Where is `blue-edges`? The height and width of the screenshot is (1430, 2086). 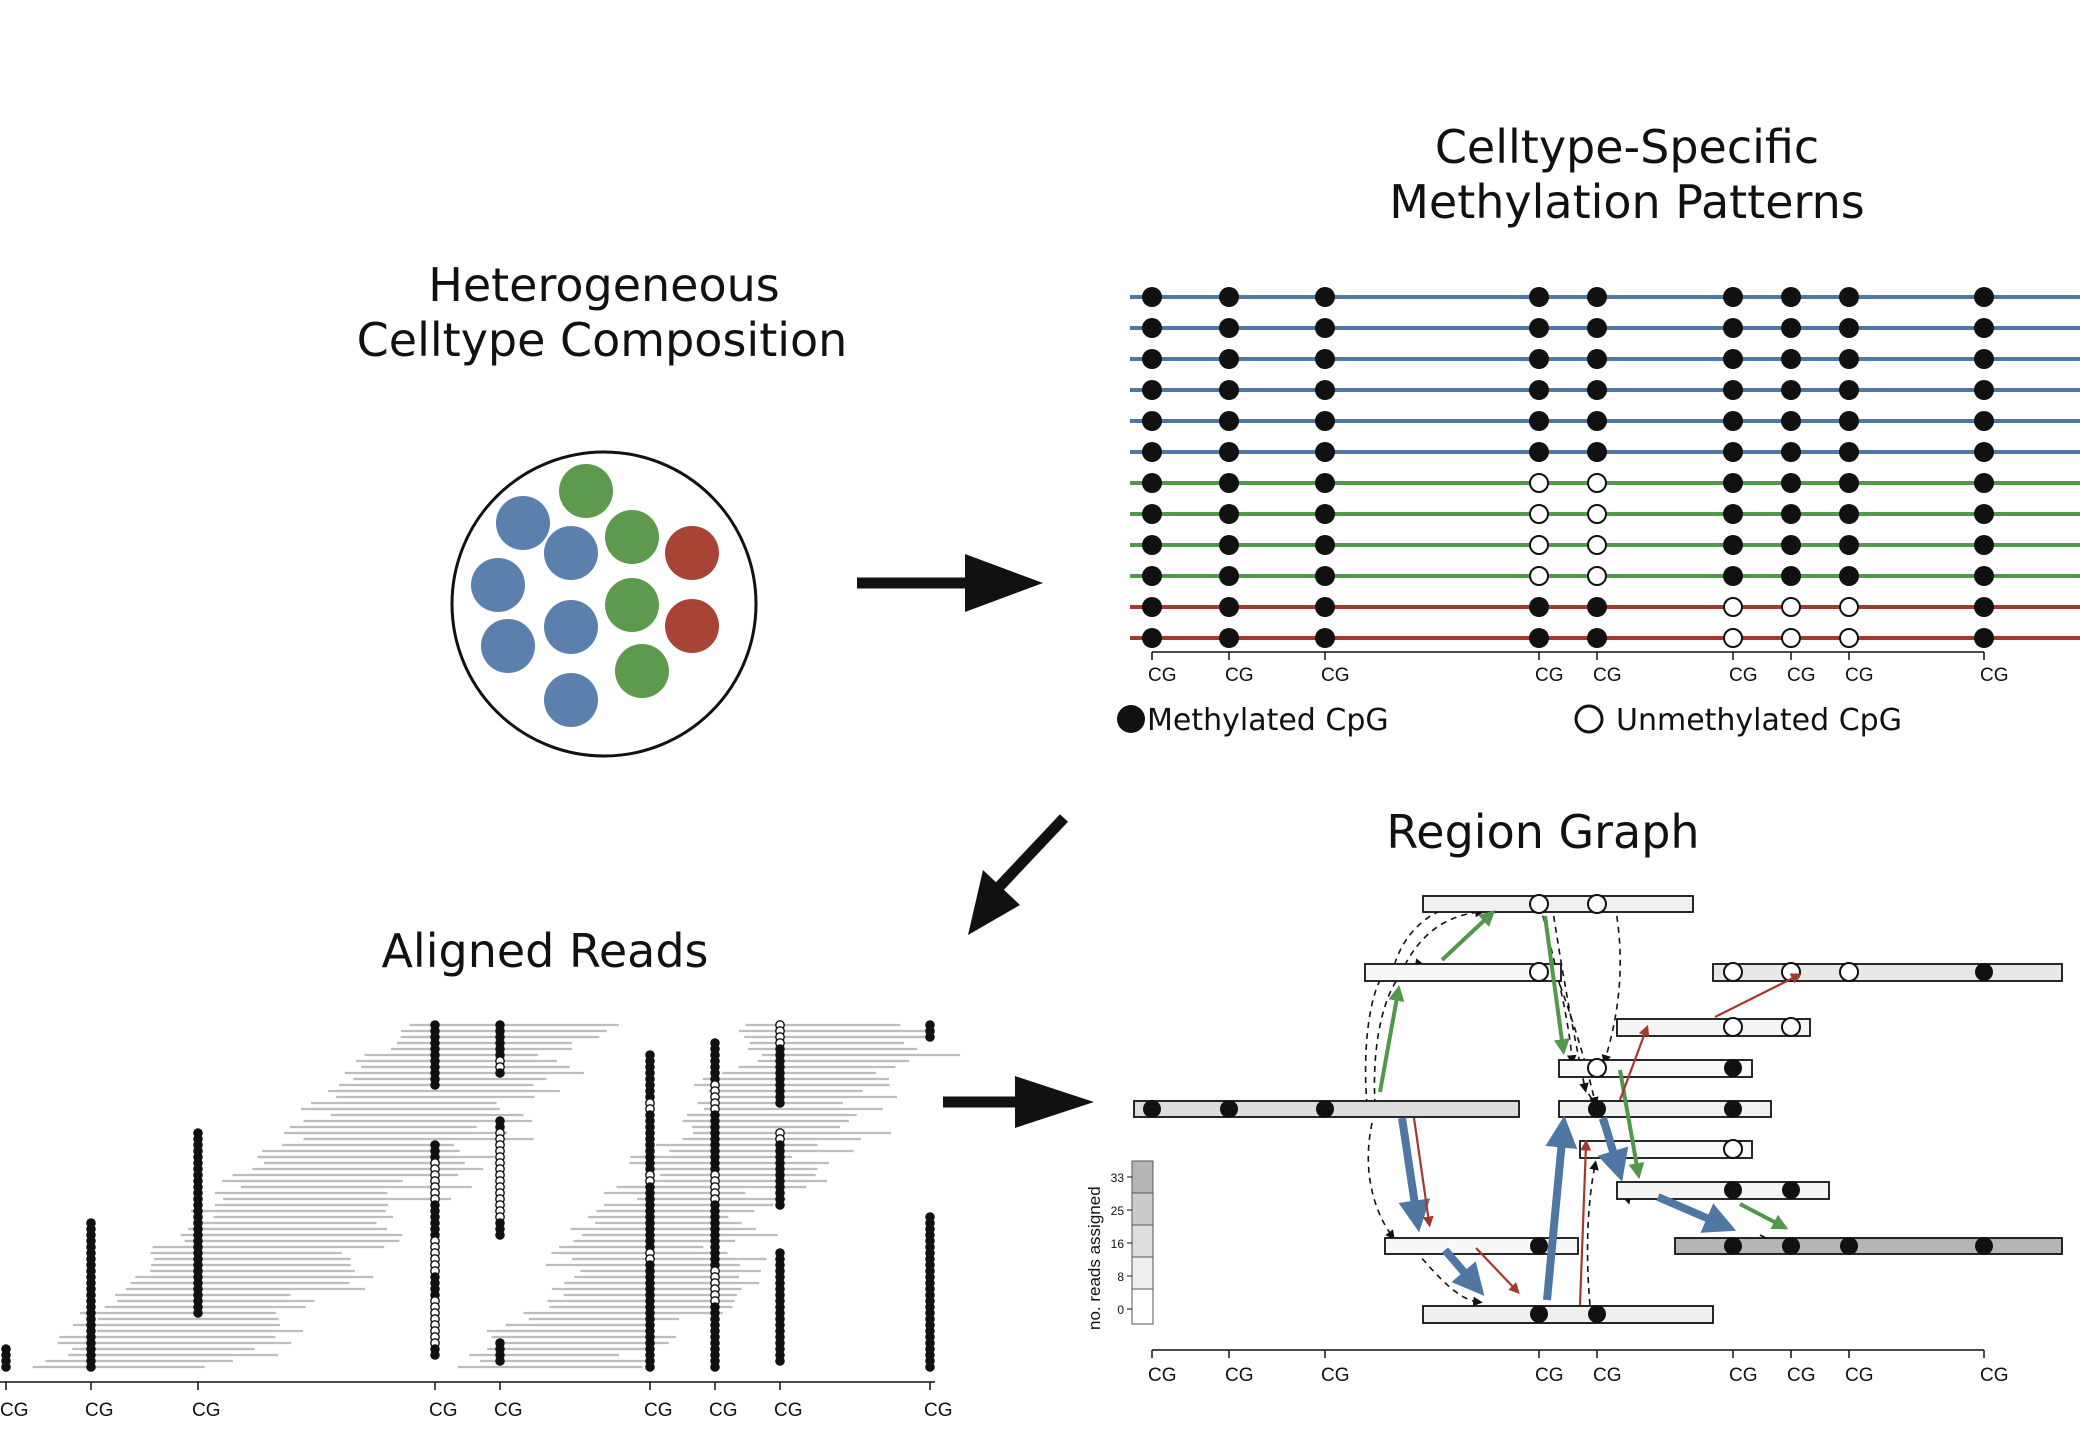 blue-edges is located at coordinates (1567, 1208).